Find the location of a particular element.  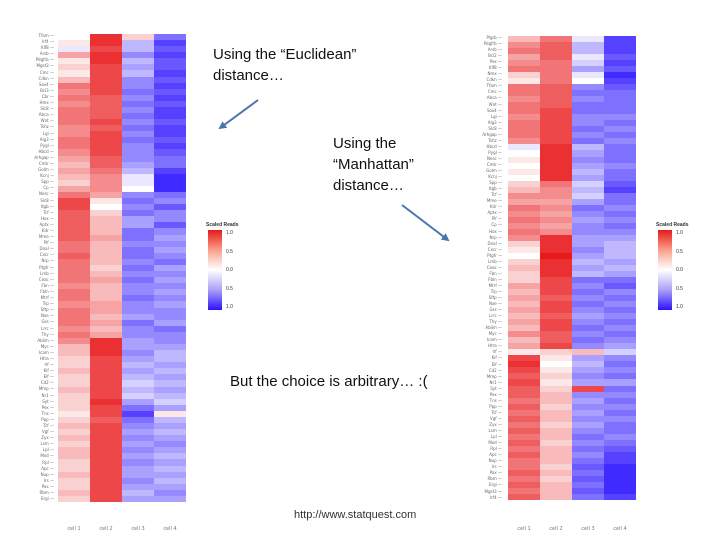

row-label: Mmp — is located at coordinates (46, 389).